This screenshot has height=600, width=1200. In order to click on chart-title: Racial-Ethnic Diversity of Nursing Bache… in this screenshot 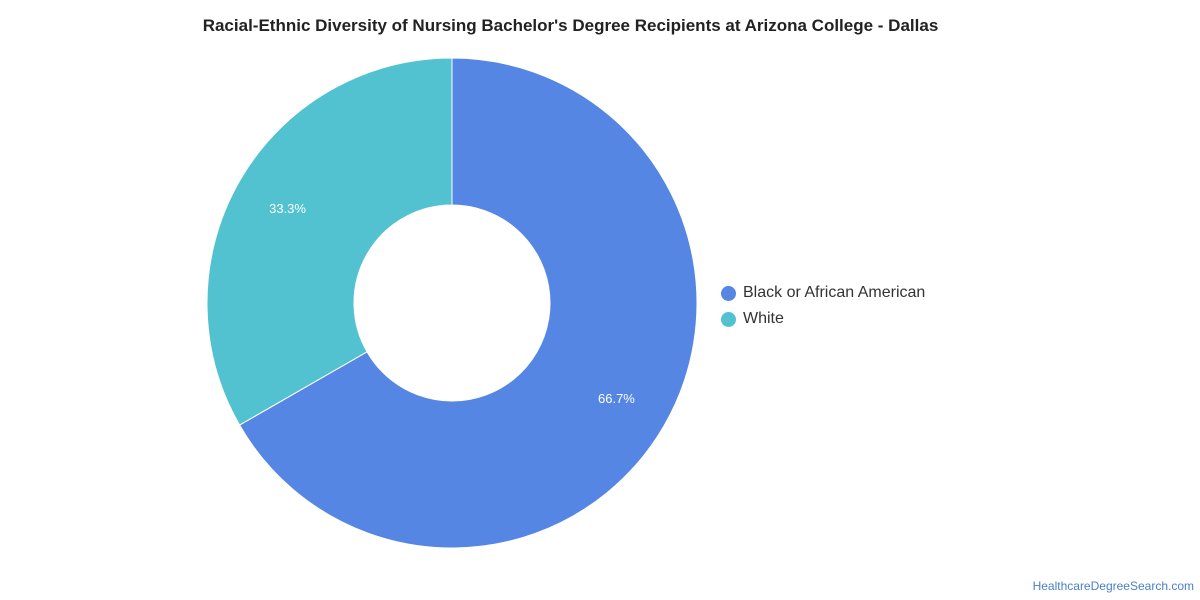, I will do `click(570, 25)`.